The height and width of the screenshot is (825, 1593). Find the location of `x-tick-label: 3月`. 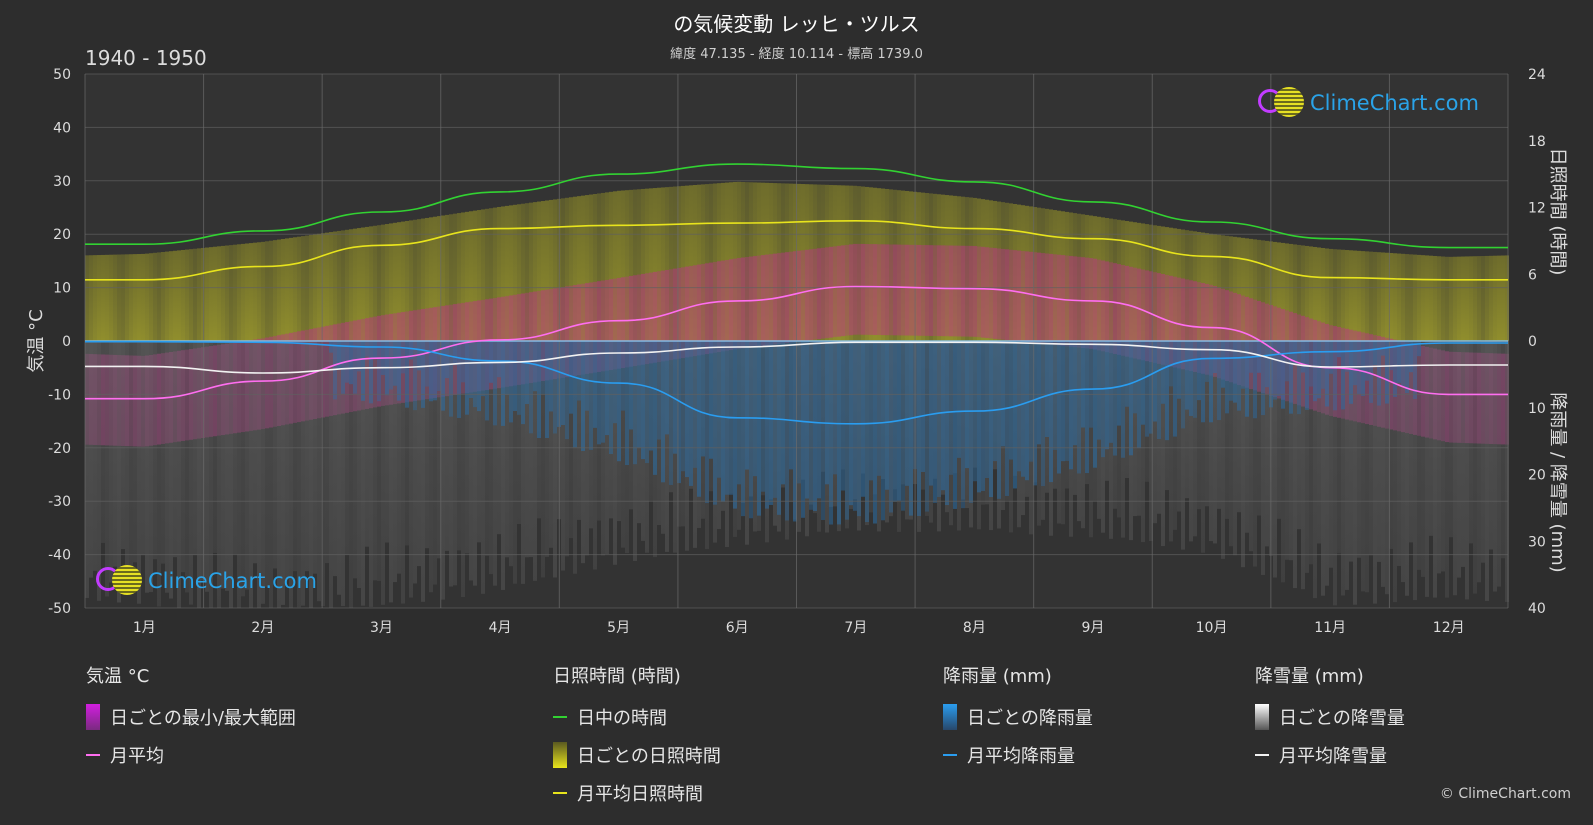

x-tick-label: 3月 is located at coordinates (381, 628).